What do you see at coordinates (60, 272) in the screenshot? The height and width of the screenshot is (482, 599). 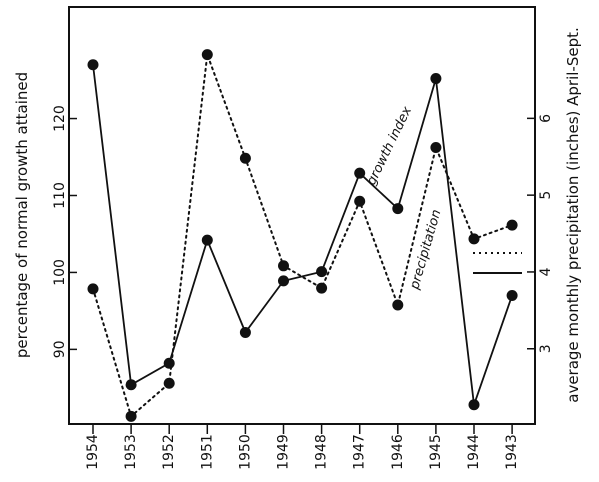 I see `left-tick-label: 100` at bounding box center [60, 272].